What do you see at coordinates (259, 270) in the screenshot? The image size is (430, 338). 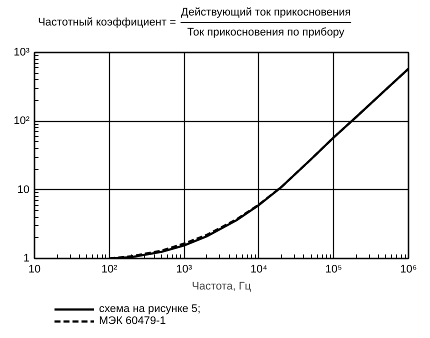 I see `x-tick-label: 10⁴` at bounding box center [259, 270].